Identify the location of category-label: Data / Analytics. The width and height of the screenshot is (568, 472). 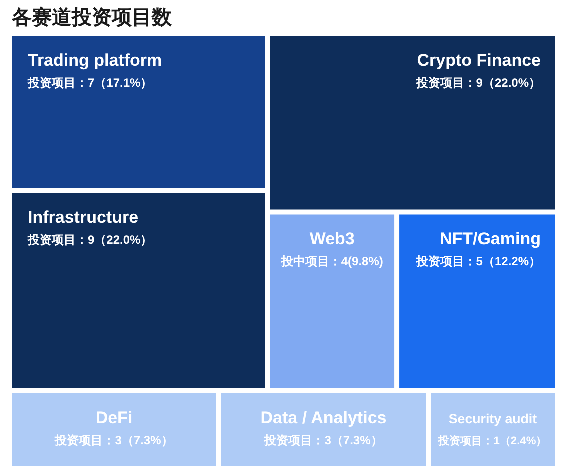
(323, 418).